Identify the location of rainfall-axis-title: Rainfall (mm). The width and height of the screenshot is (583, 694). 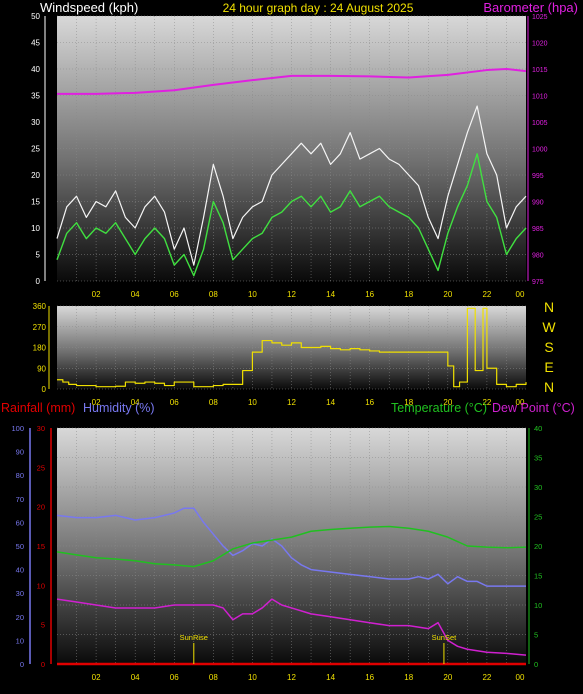
(38, 408).